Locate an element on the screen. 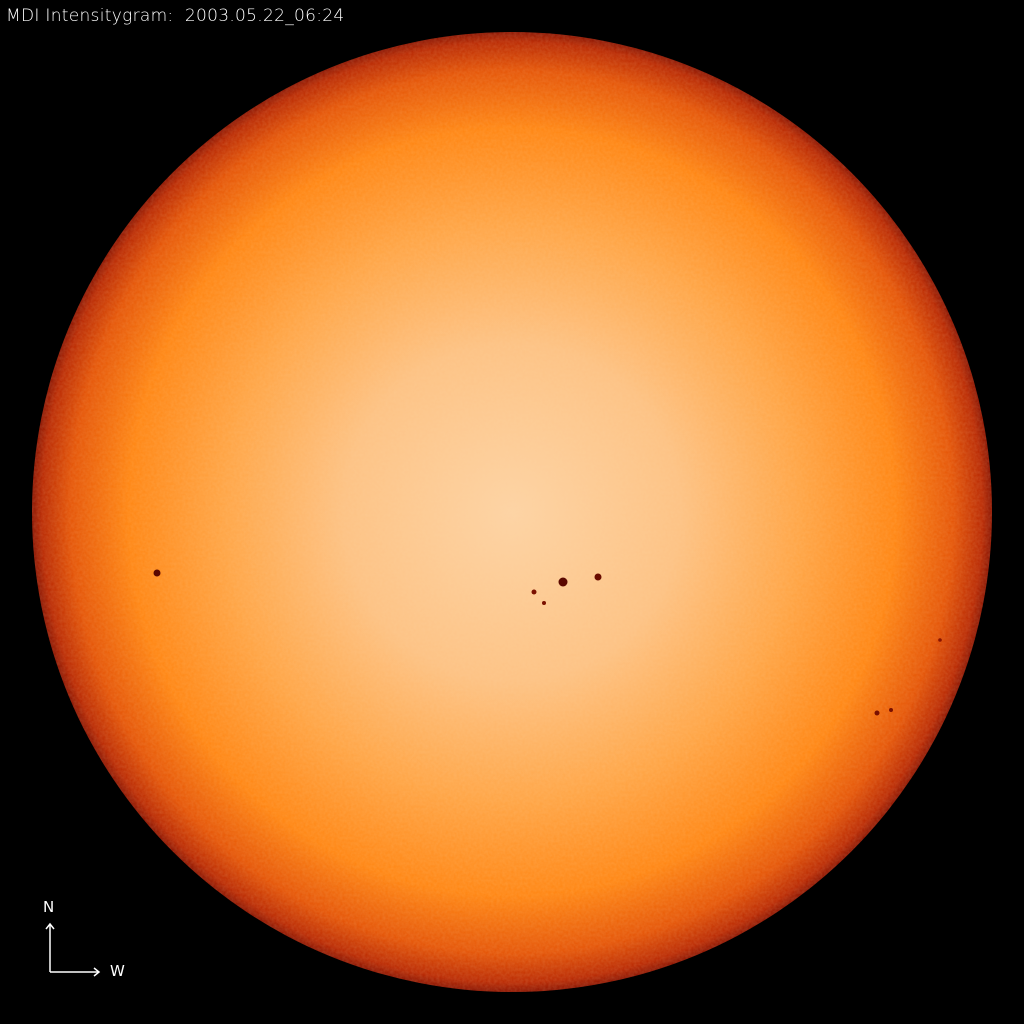 The height and width of the screenshot is (1024, 1024). north-label: N is located at coordinates (49, 907).